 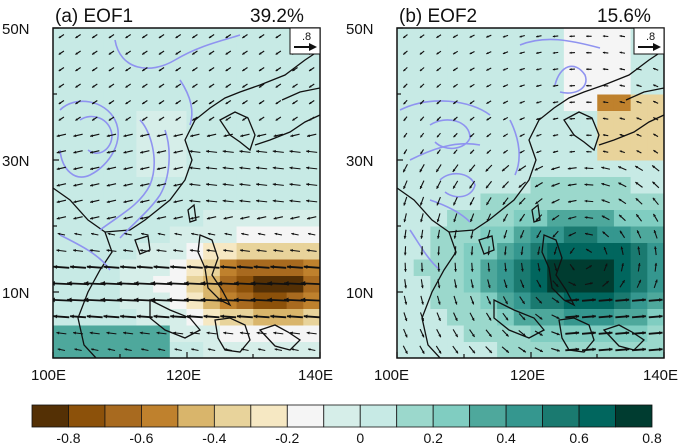 What do you see at coordinates (579, 437) in the screenshot?
I see `colorbar-label: 0.6` at bounding box center [579, 437].